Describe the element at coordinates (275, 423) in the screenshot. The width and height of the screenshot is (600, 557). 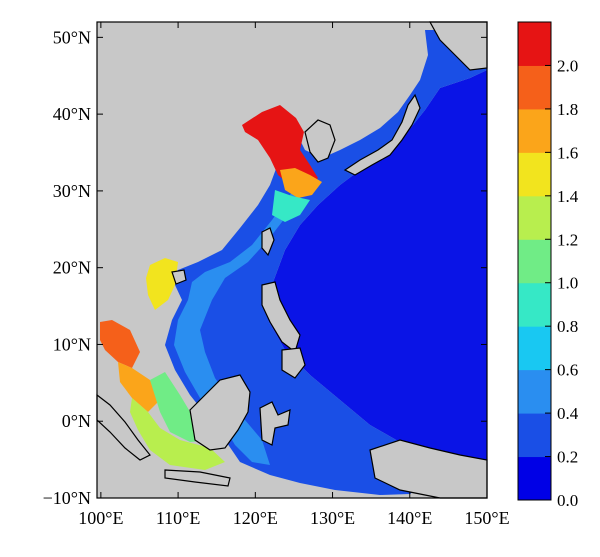
I see `land-sulawesi` at that location.